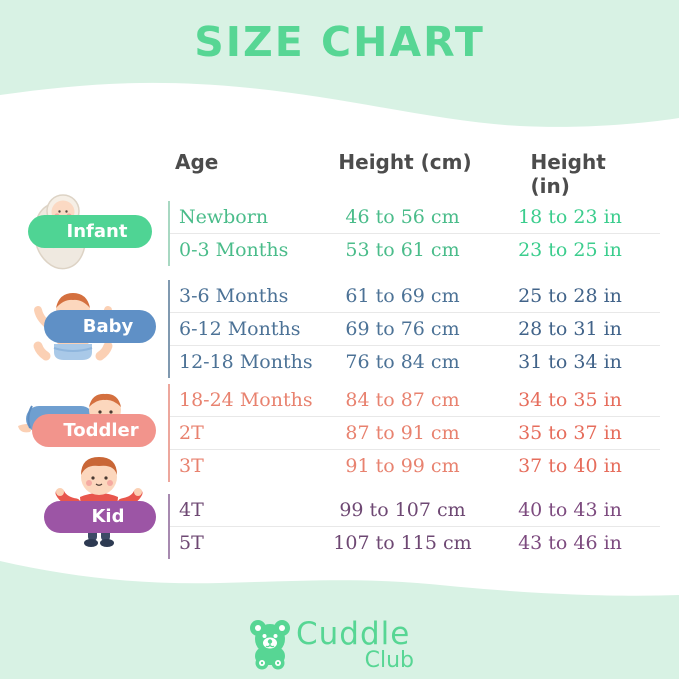 The height and width of the screenshot is (679, 679). Describe the element at coordinates (402, 510) in the screenshot. I see `height-cm-cell: 99 to 107 cm` at that location.